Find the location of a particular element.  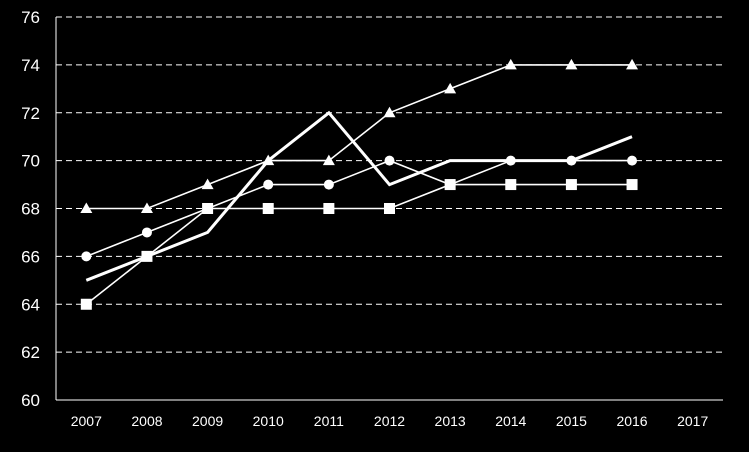

y-tick-label: 76 is located at coordinates (30, 17).